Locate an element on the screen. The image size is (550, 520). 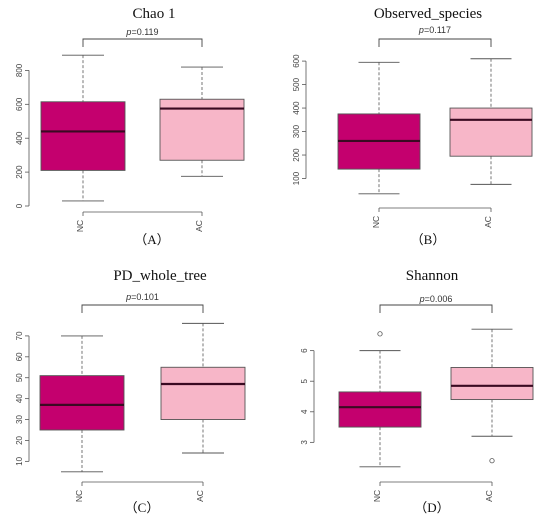
panel-b-y-tick-label: 100 is located at coordinates (296, 178).